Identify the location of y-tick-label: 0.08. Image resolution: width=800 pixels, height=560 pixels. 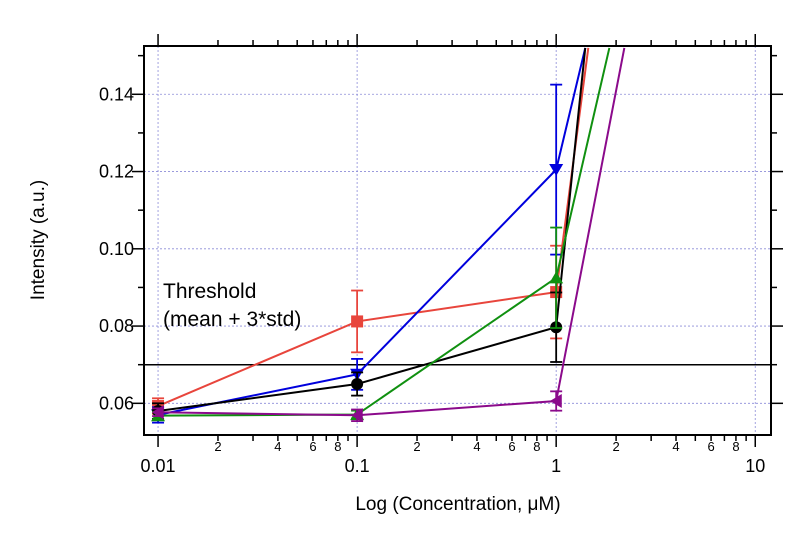
(116, 326).